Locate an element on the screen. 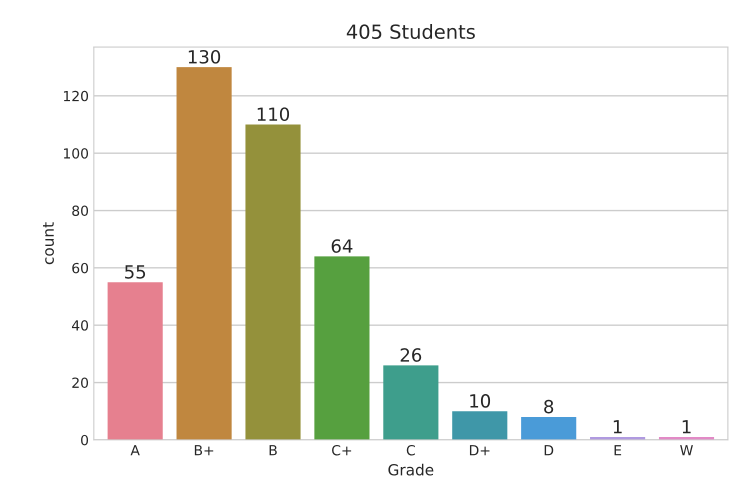 This screenshot has height=501, width=733. x-tick-label: B is located at coordinates (273, 450).